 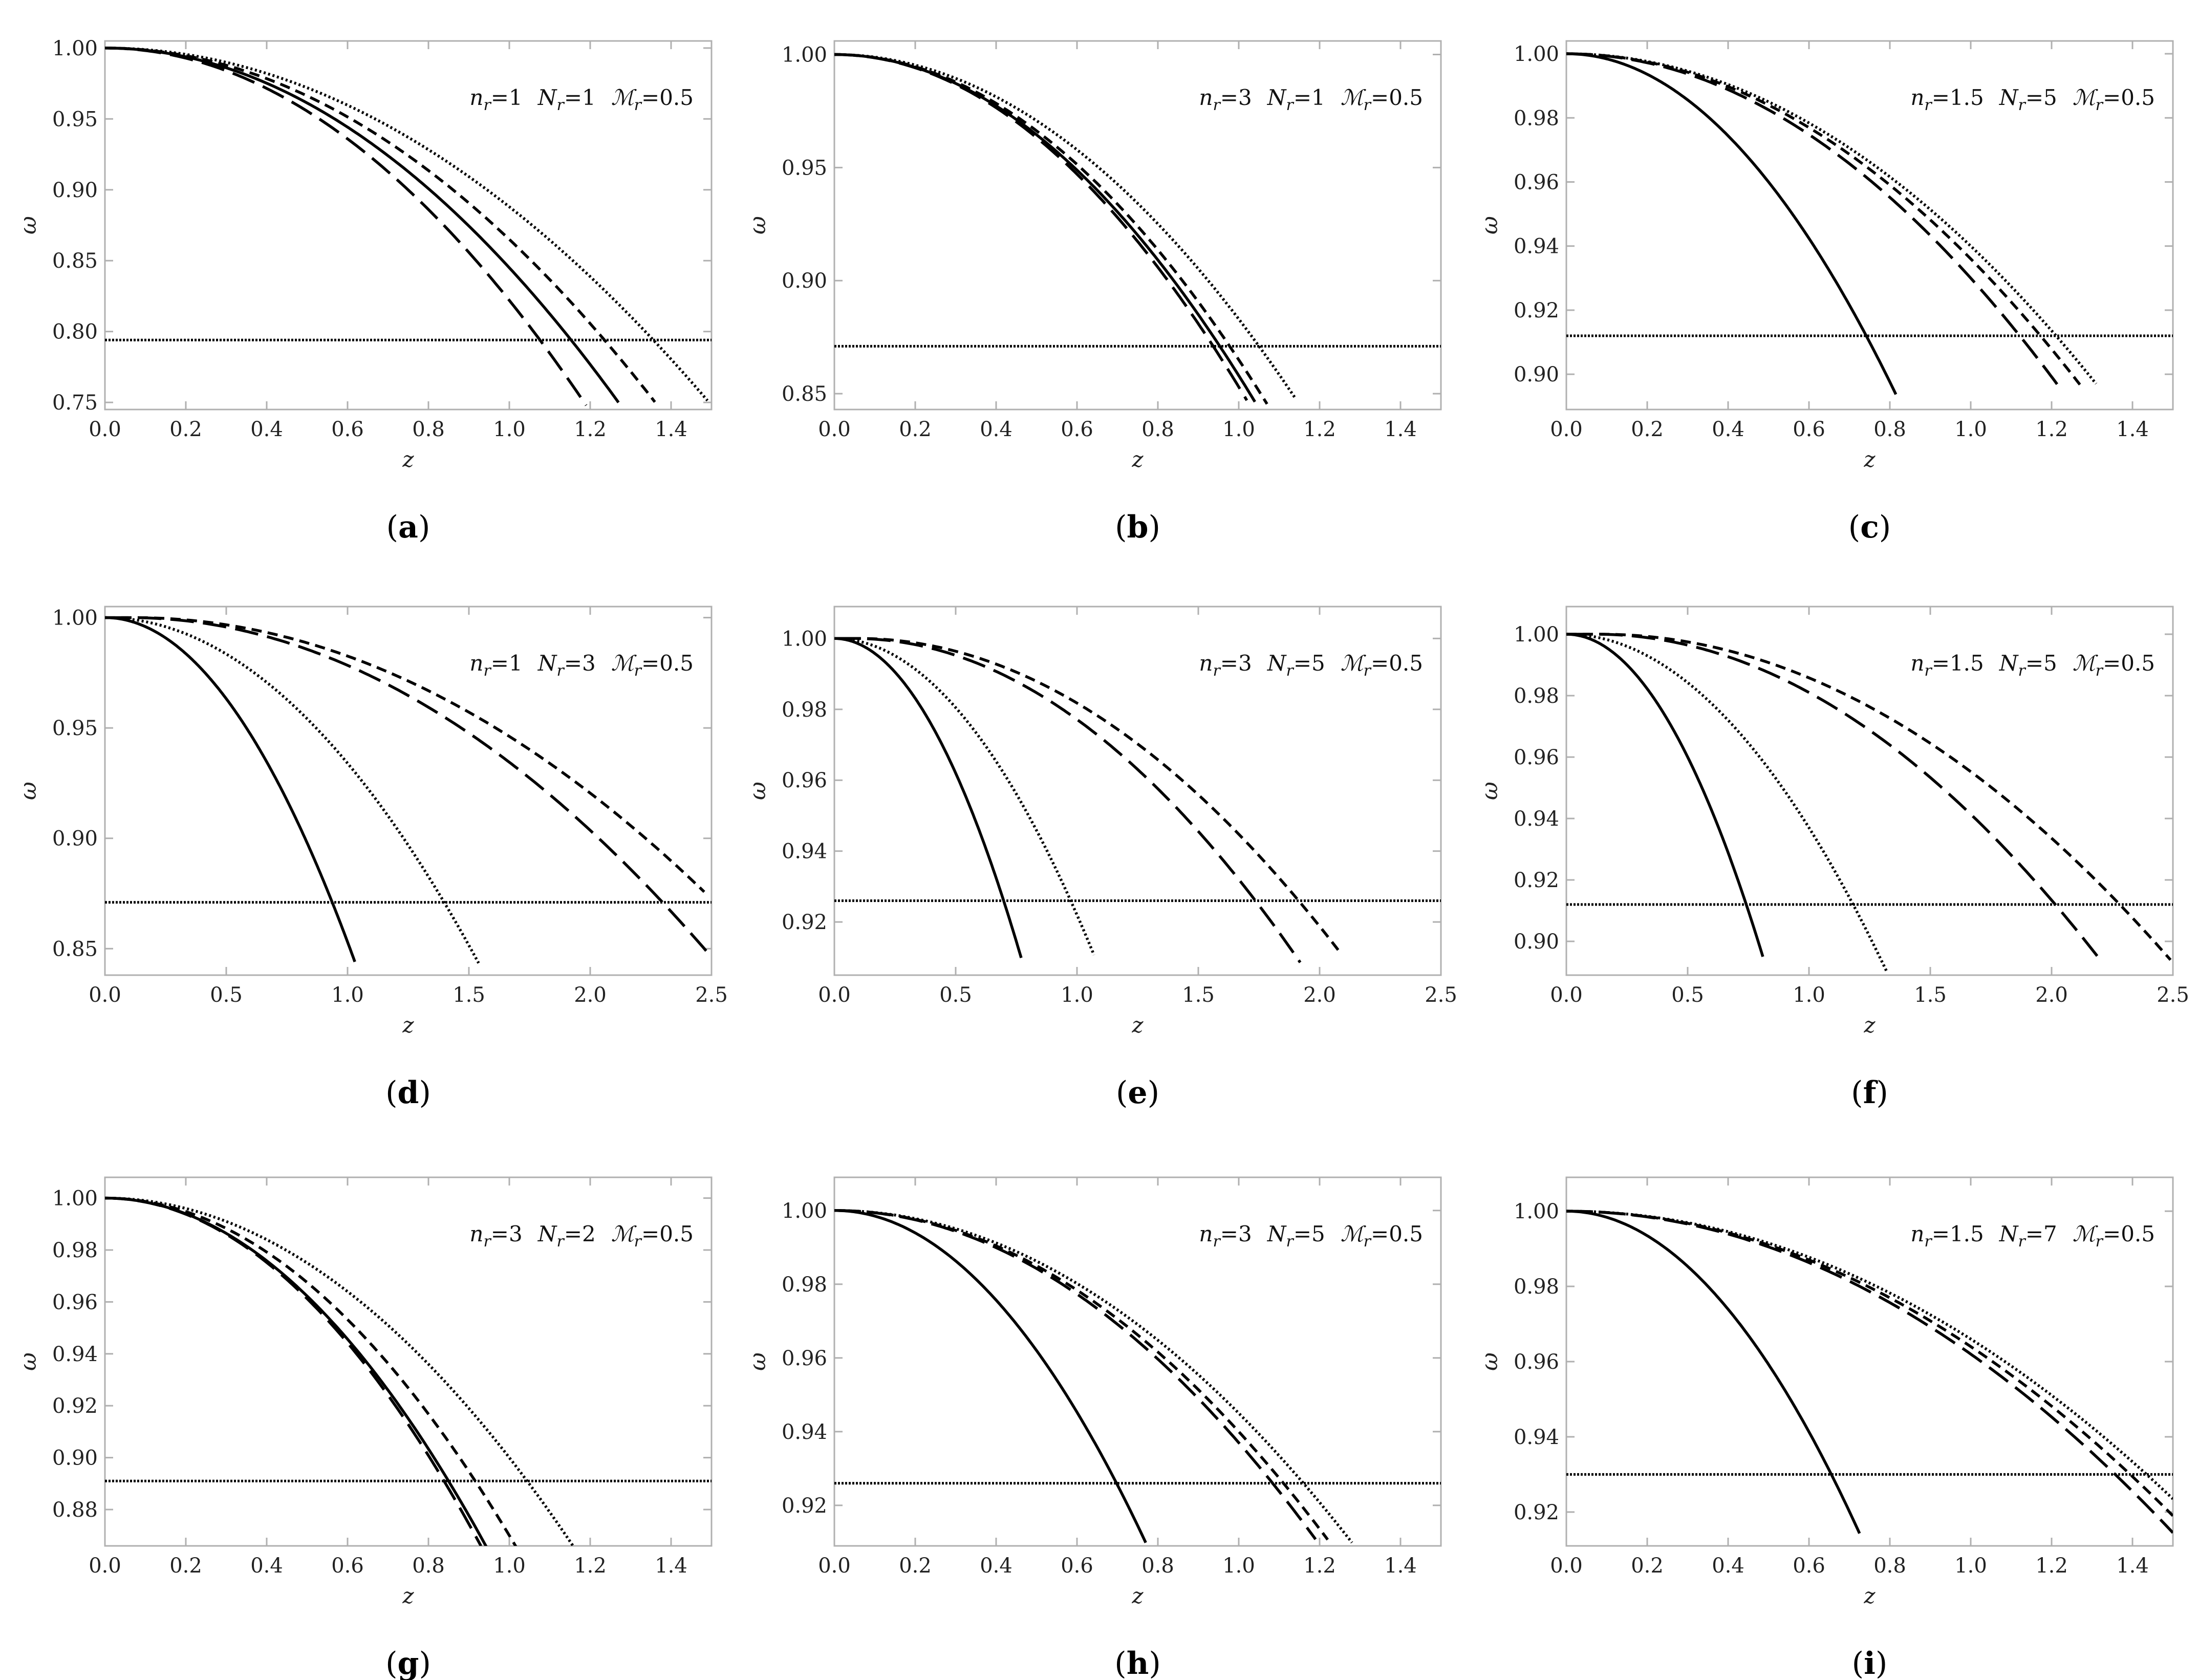 I want to click on y-tick-label: 0.75, so click(x=75, y=403).